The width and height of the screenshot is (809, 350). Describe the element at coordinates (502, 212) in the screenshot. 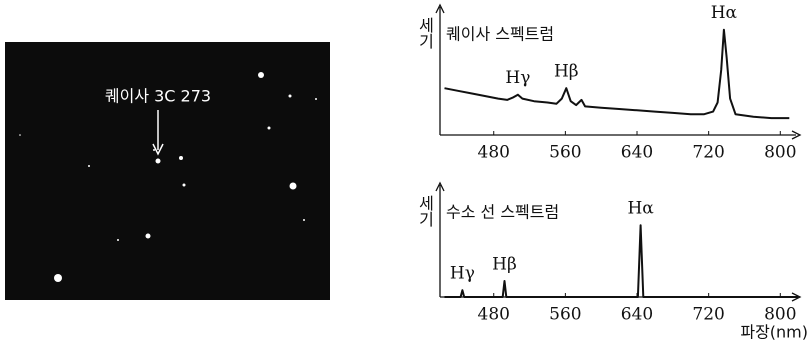

I see `chart-title: 수소 선 스펙트럼` at that location.